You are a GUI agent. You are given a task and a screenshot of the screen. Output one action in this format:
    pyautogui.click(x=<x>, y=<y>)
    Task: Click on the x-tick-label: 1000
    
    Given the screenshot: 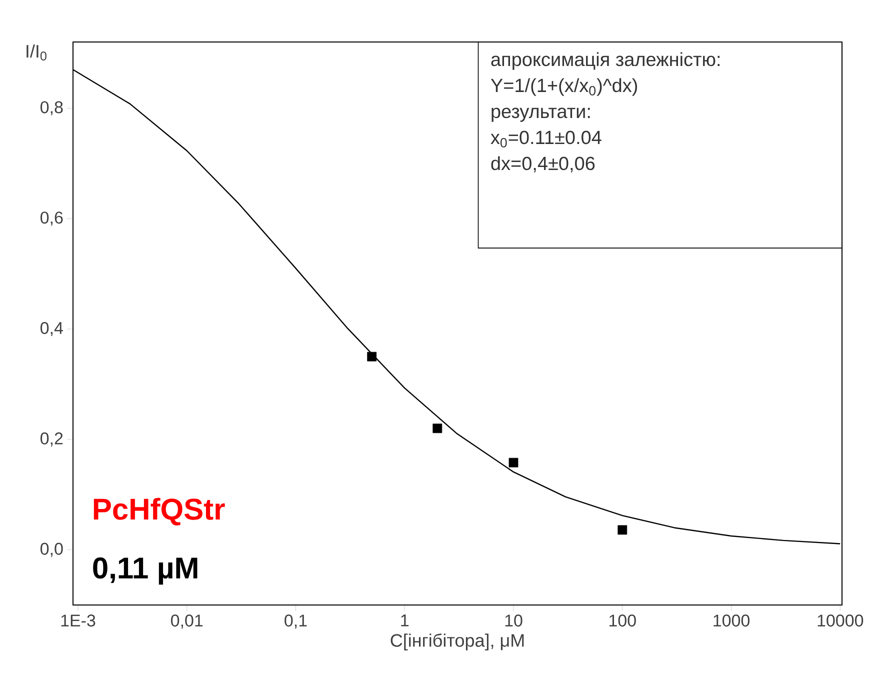 What is the action you would take?
    pyautogui.click(x=732, y=620)
    